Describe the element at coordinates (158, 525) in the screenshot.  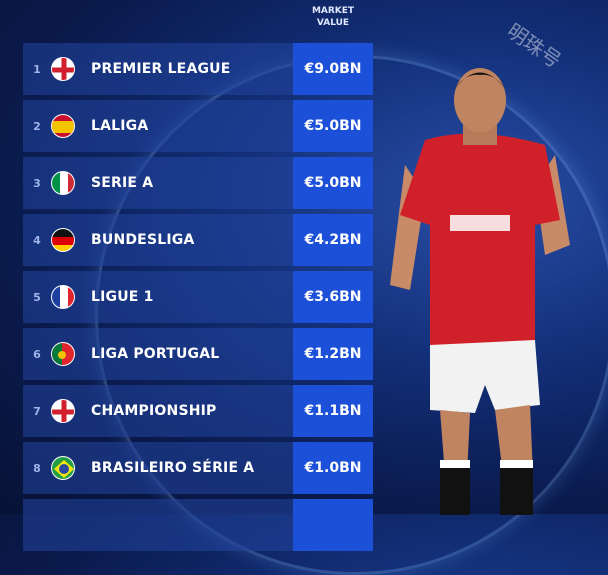
I see `row-bar` at that location.